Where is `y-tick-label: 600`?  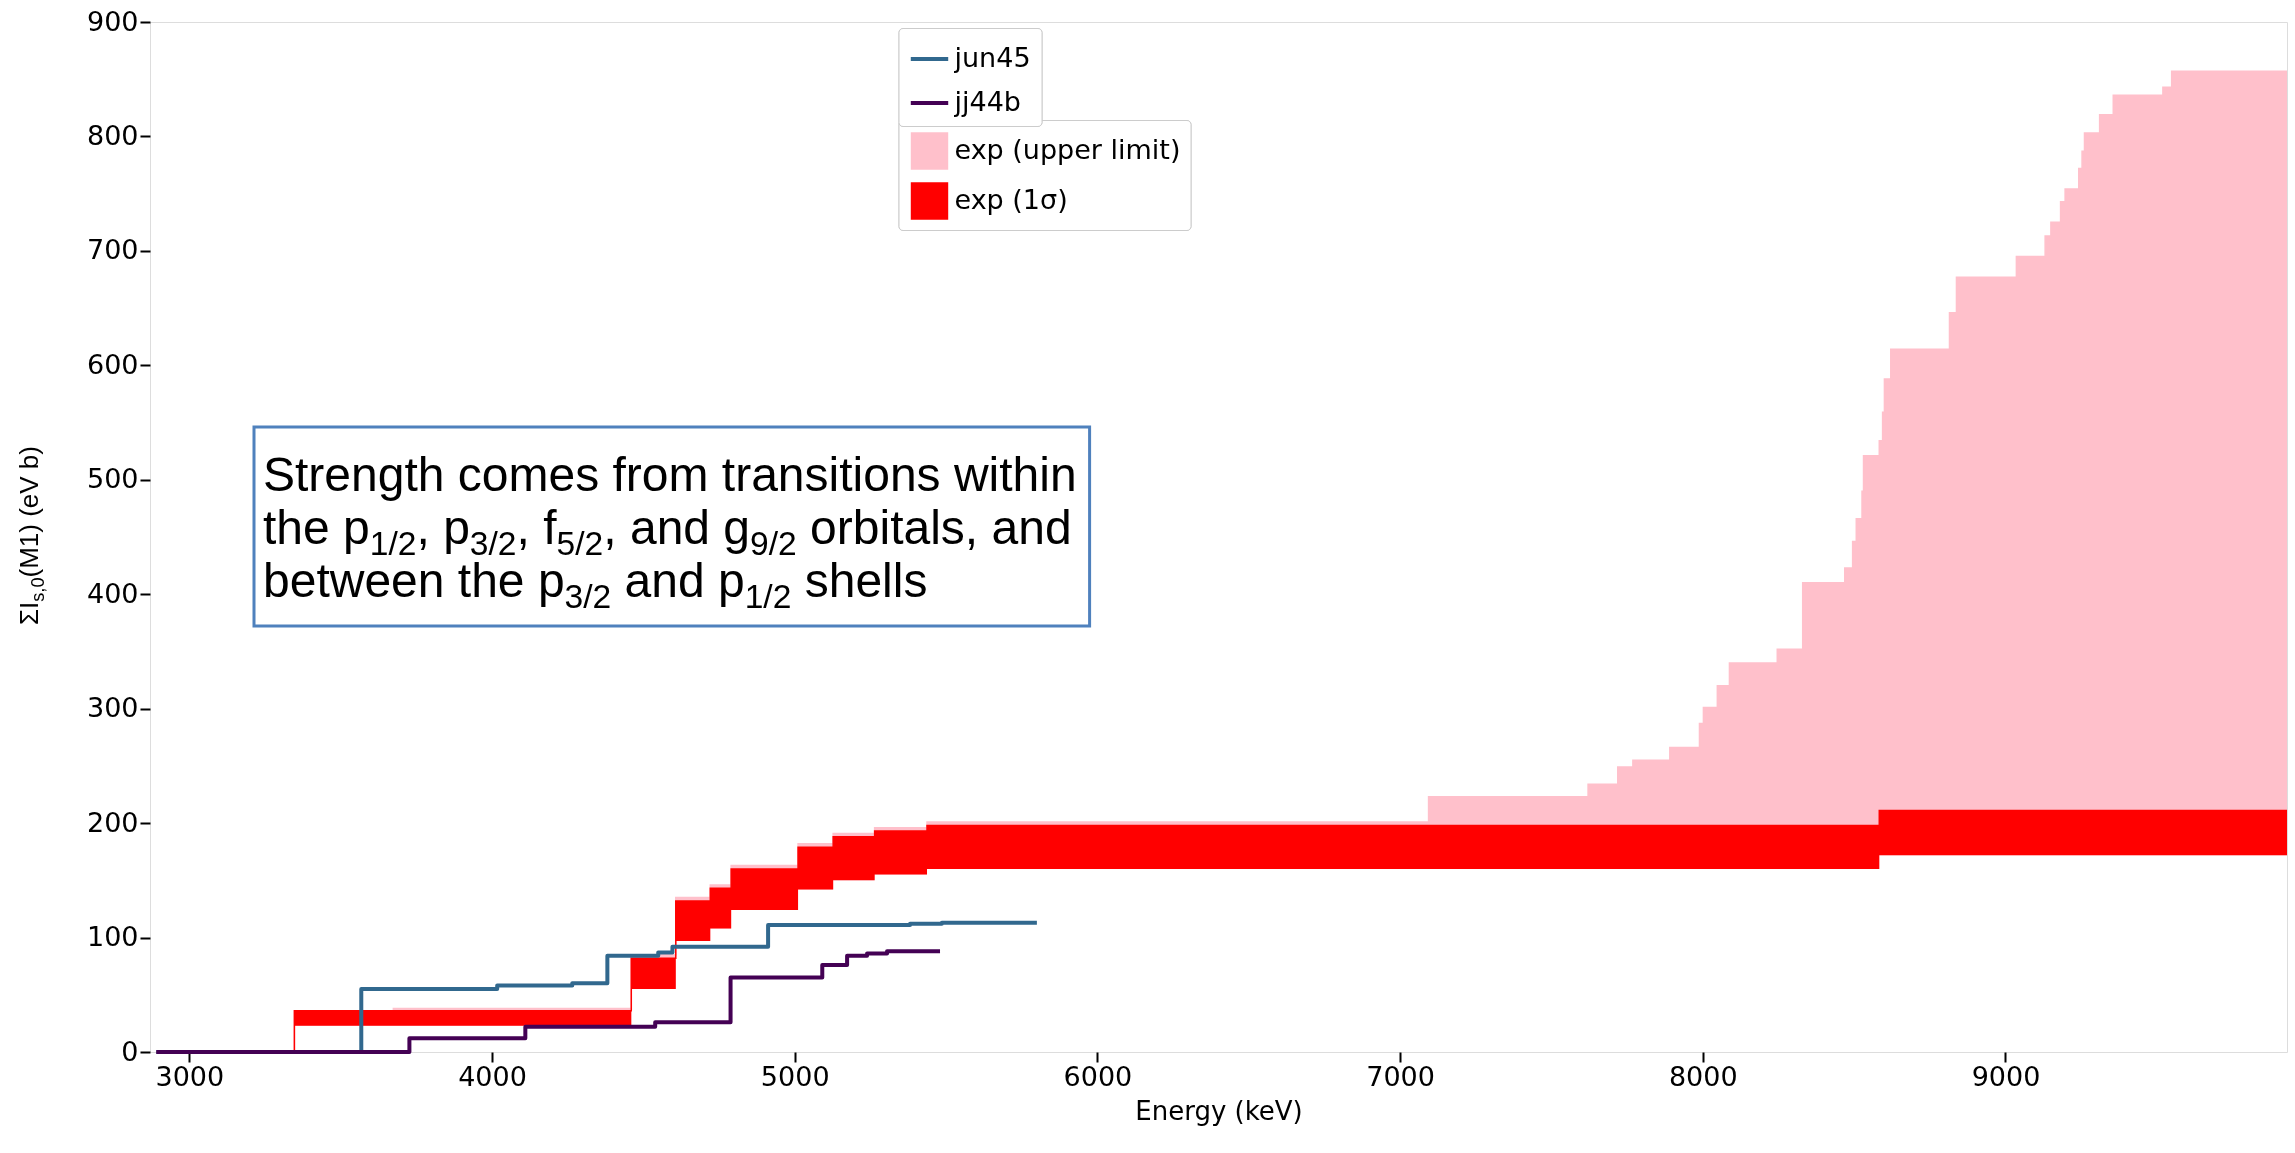 y-tick-label: 600 is located at coordinates (112, 364).